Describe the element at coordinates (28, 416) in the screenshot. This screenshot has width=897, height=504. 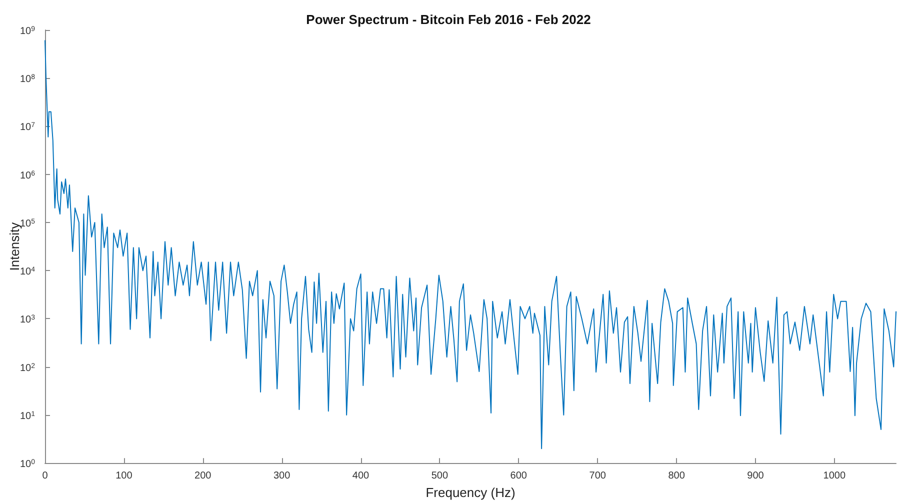
I see `y-tick-label: 10$^{1}$` at that location.